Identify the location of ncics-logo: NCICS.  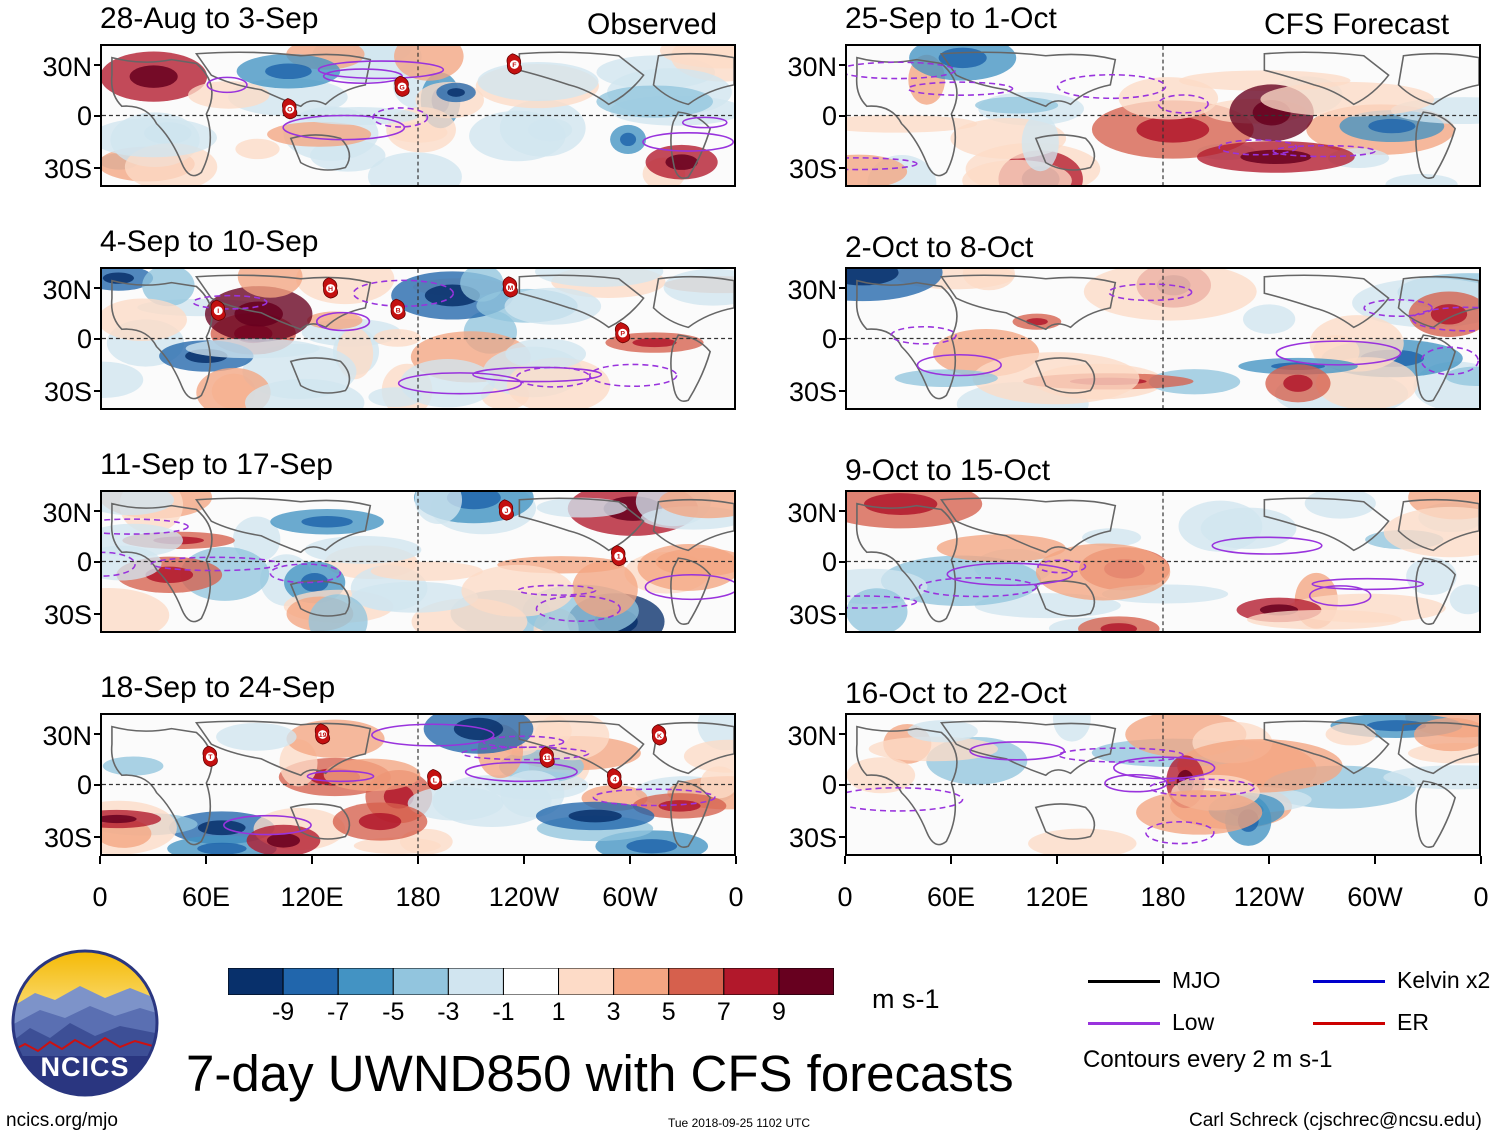
(85, 1023).